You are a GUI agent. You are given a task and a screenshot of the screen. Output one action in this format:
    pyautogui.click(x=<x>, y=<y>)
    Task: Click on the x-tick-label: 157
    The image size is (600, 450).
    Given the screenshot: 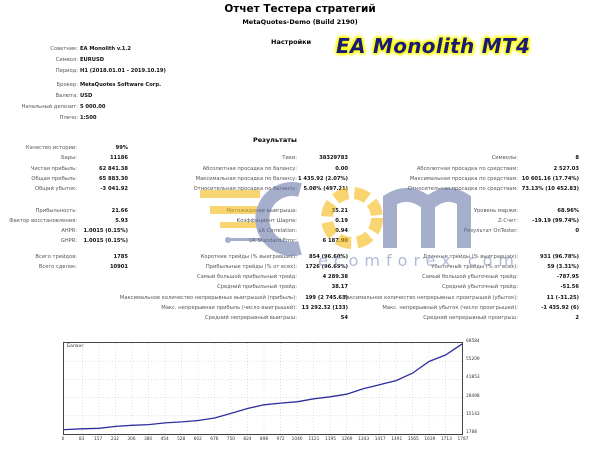 What is the action you would take?
    pyautogui.click(x=98, y=439)
    